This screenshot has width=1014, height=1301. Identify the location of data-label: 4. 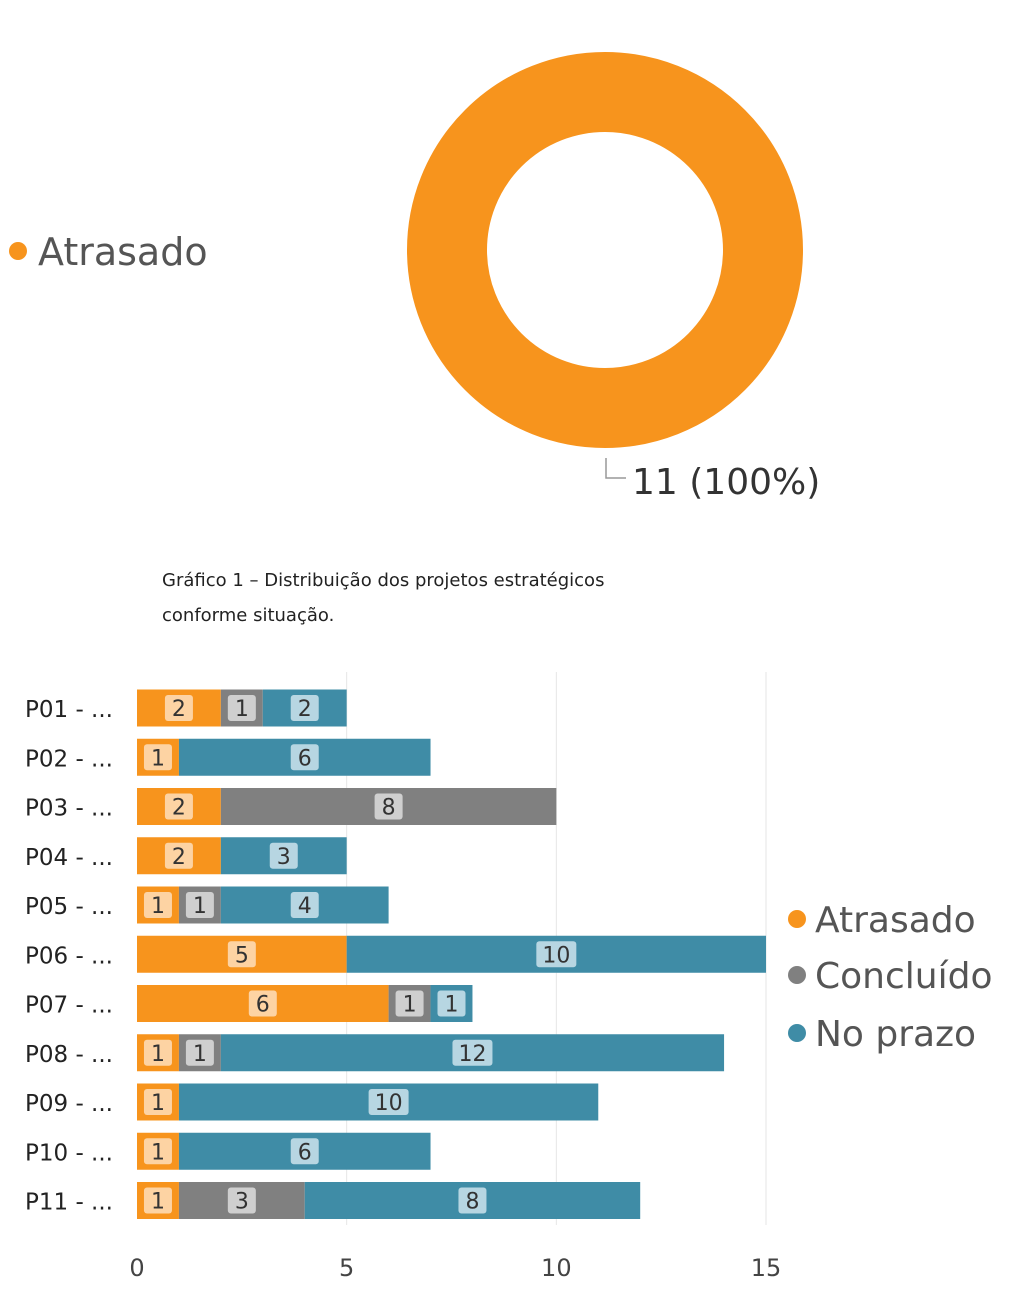
(305, 906).